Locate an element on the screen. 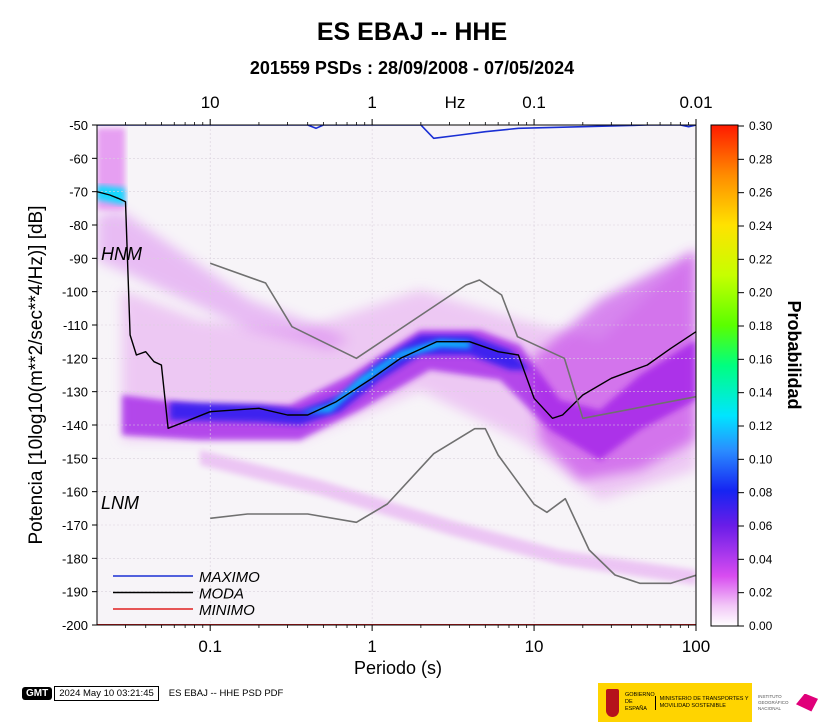 This screenshot has height=722, width=824. y-tick-label: -70 is located at coordinates (78, 192).